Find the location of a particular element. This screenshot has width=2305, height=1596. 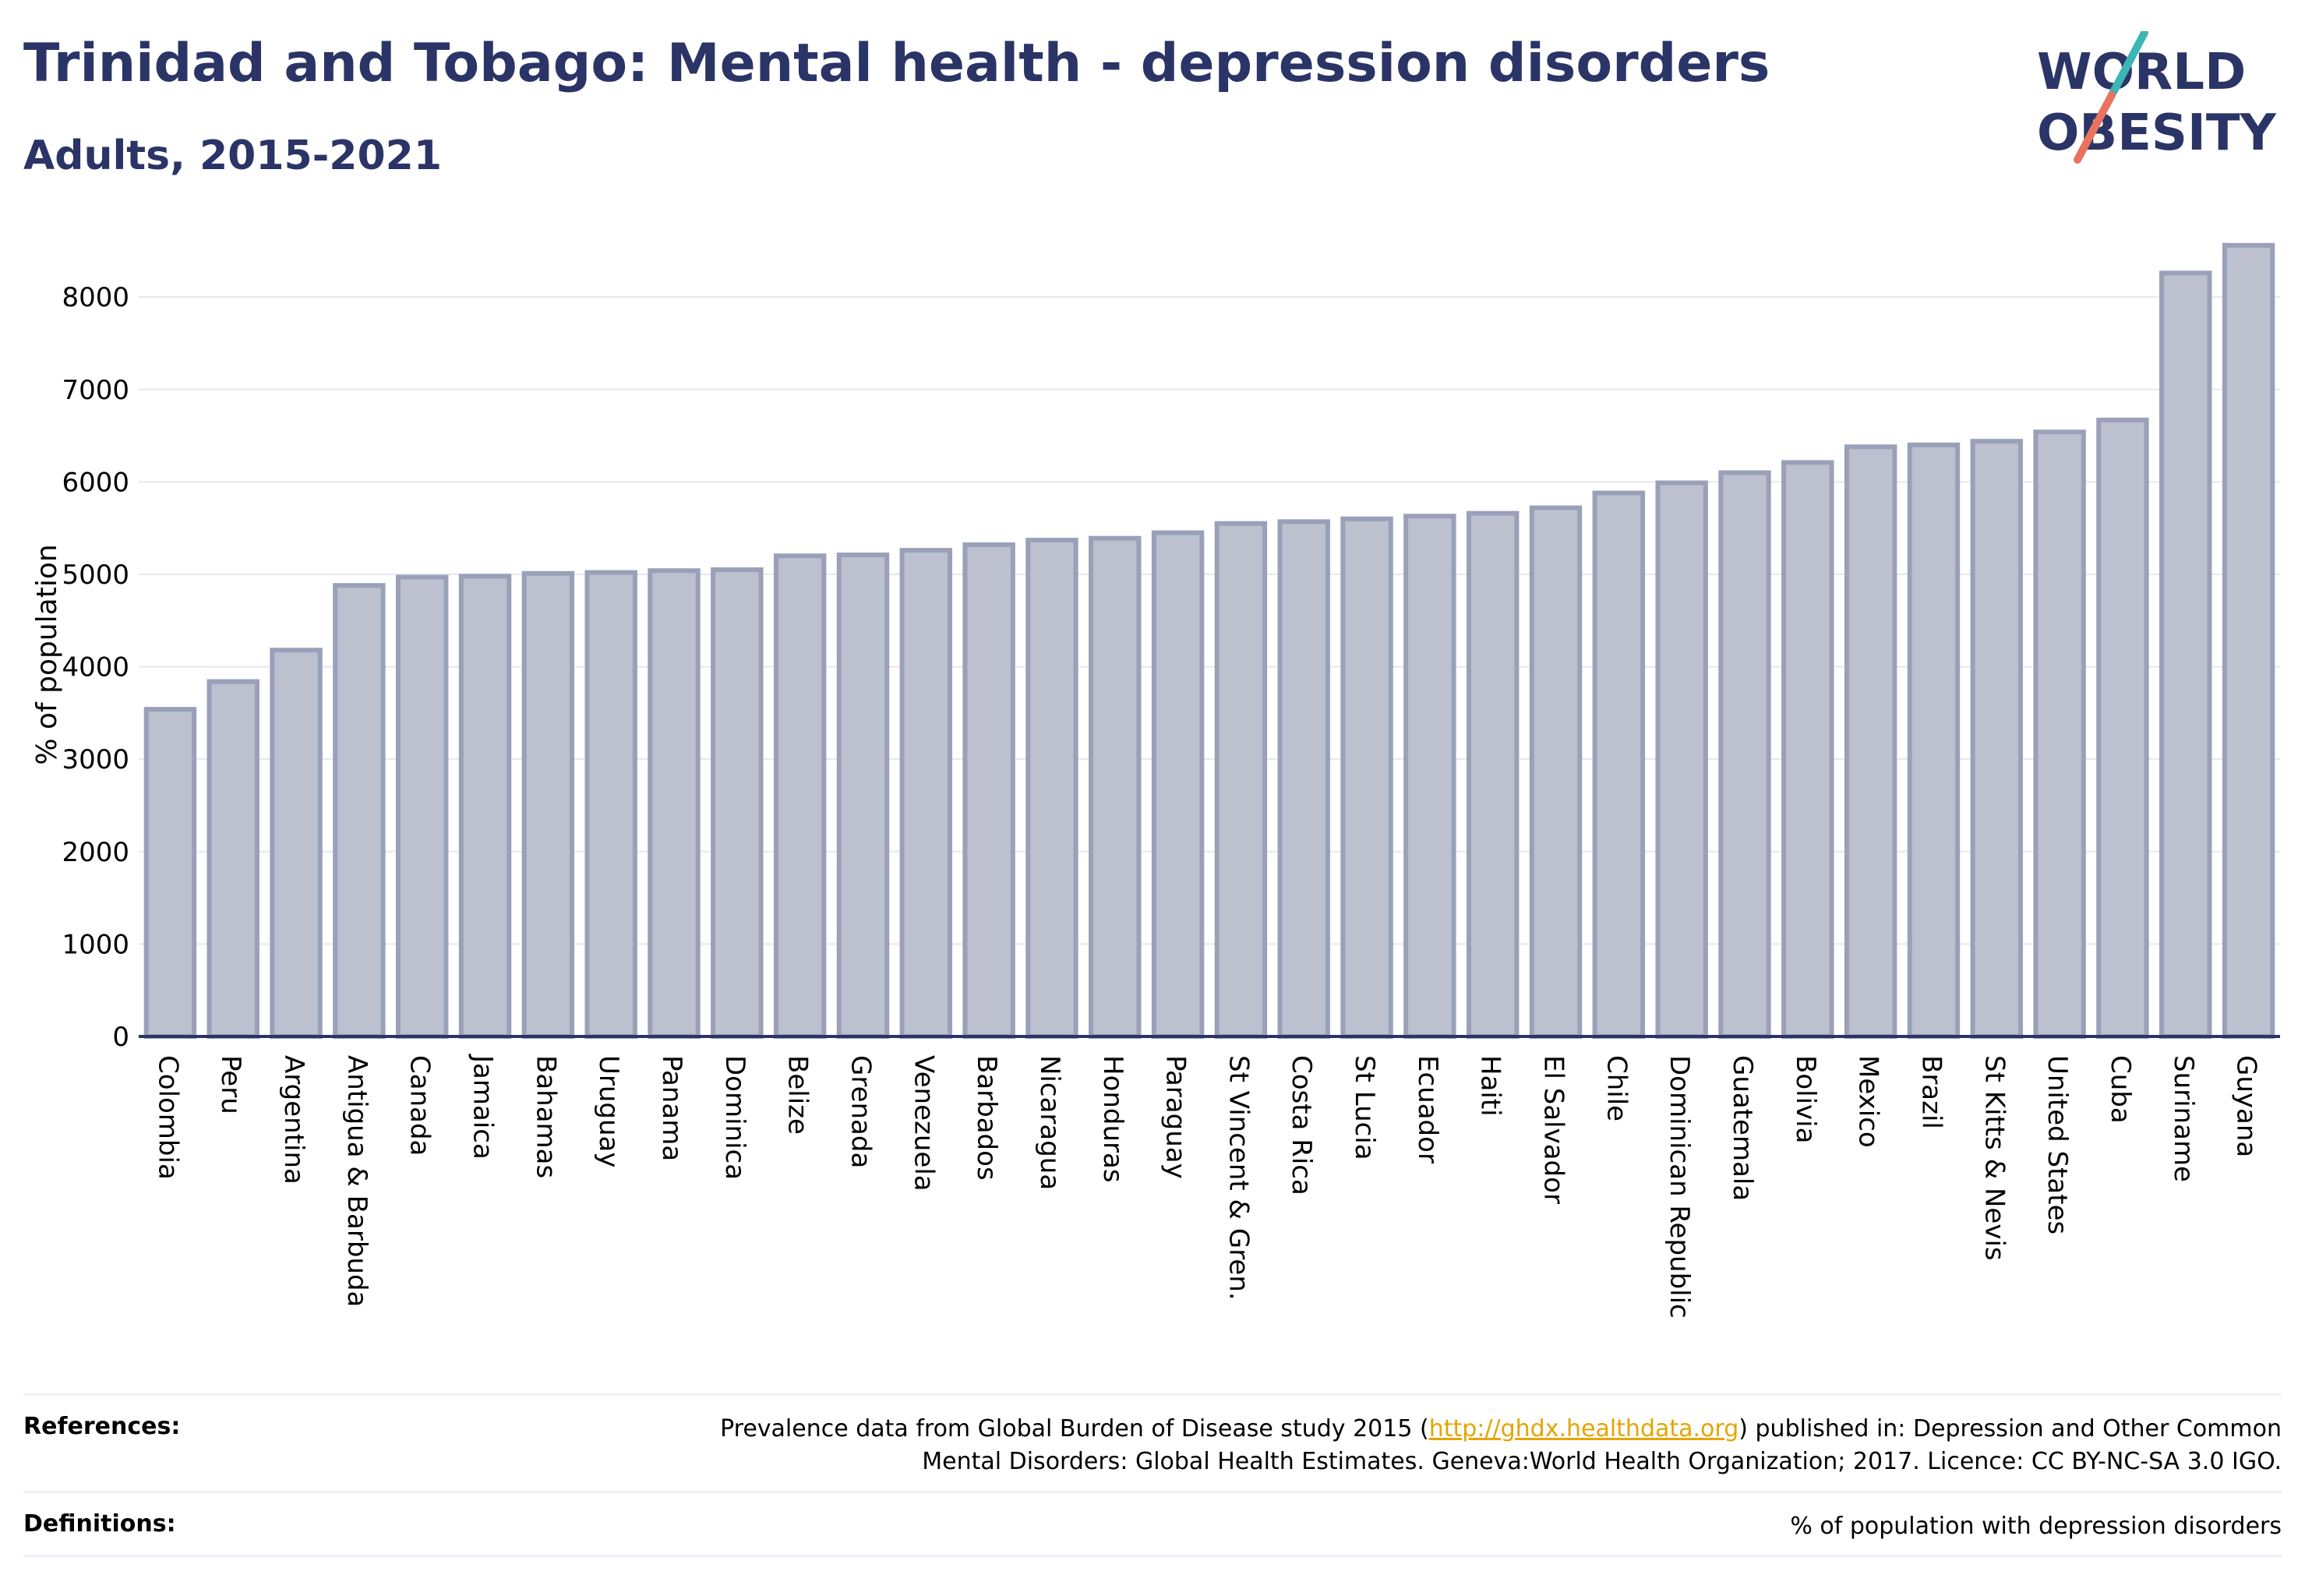

logo-slash-coral is located at coordinates (2095, 127).